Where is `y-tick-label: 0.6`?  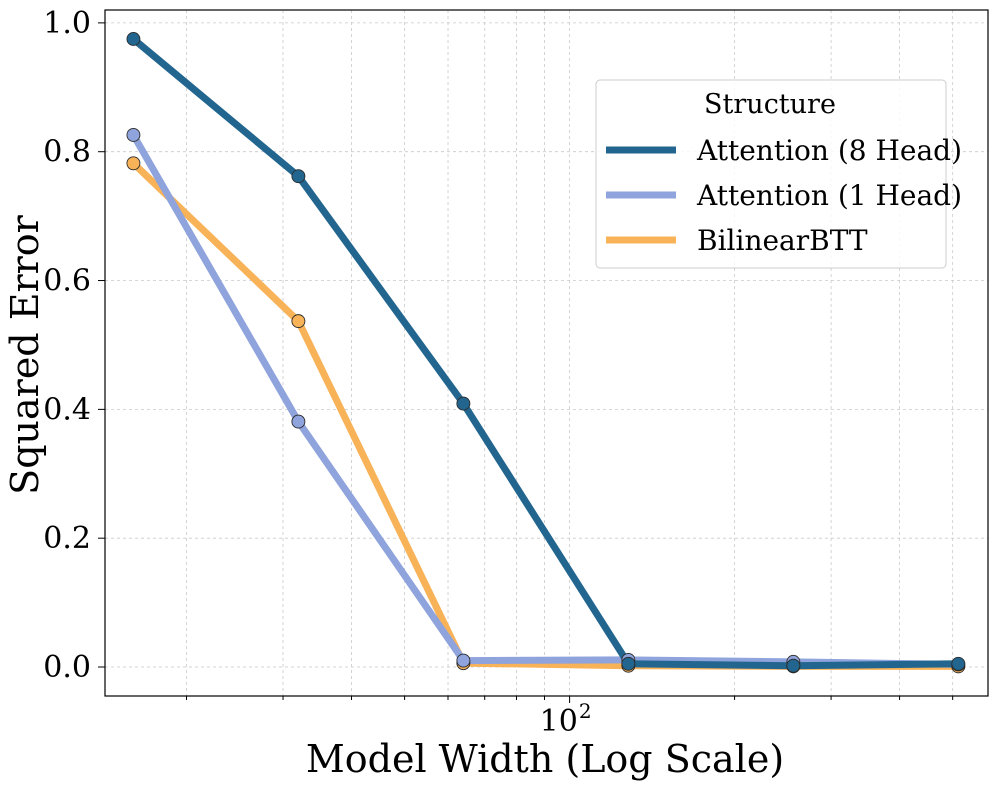 y-tick-label: 0.6 is located at coordinates (67, 281).